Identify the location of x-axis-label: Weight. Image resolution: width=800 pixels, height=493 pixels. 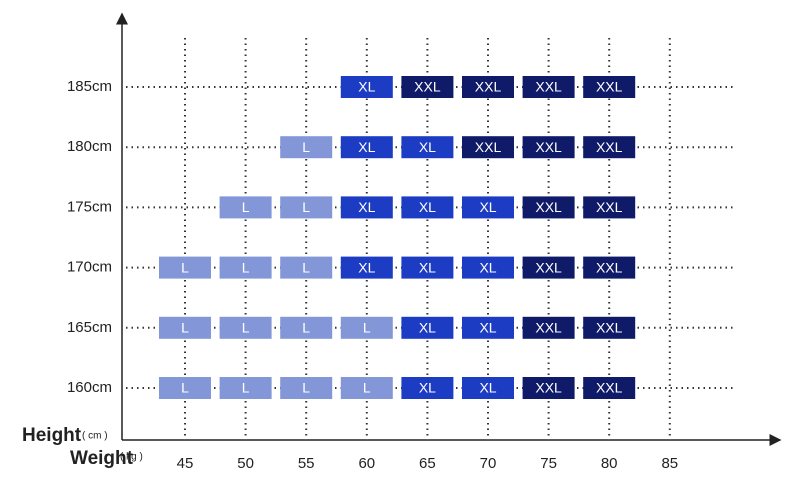
(102, 458).